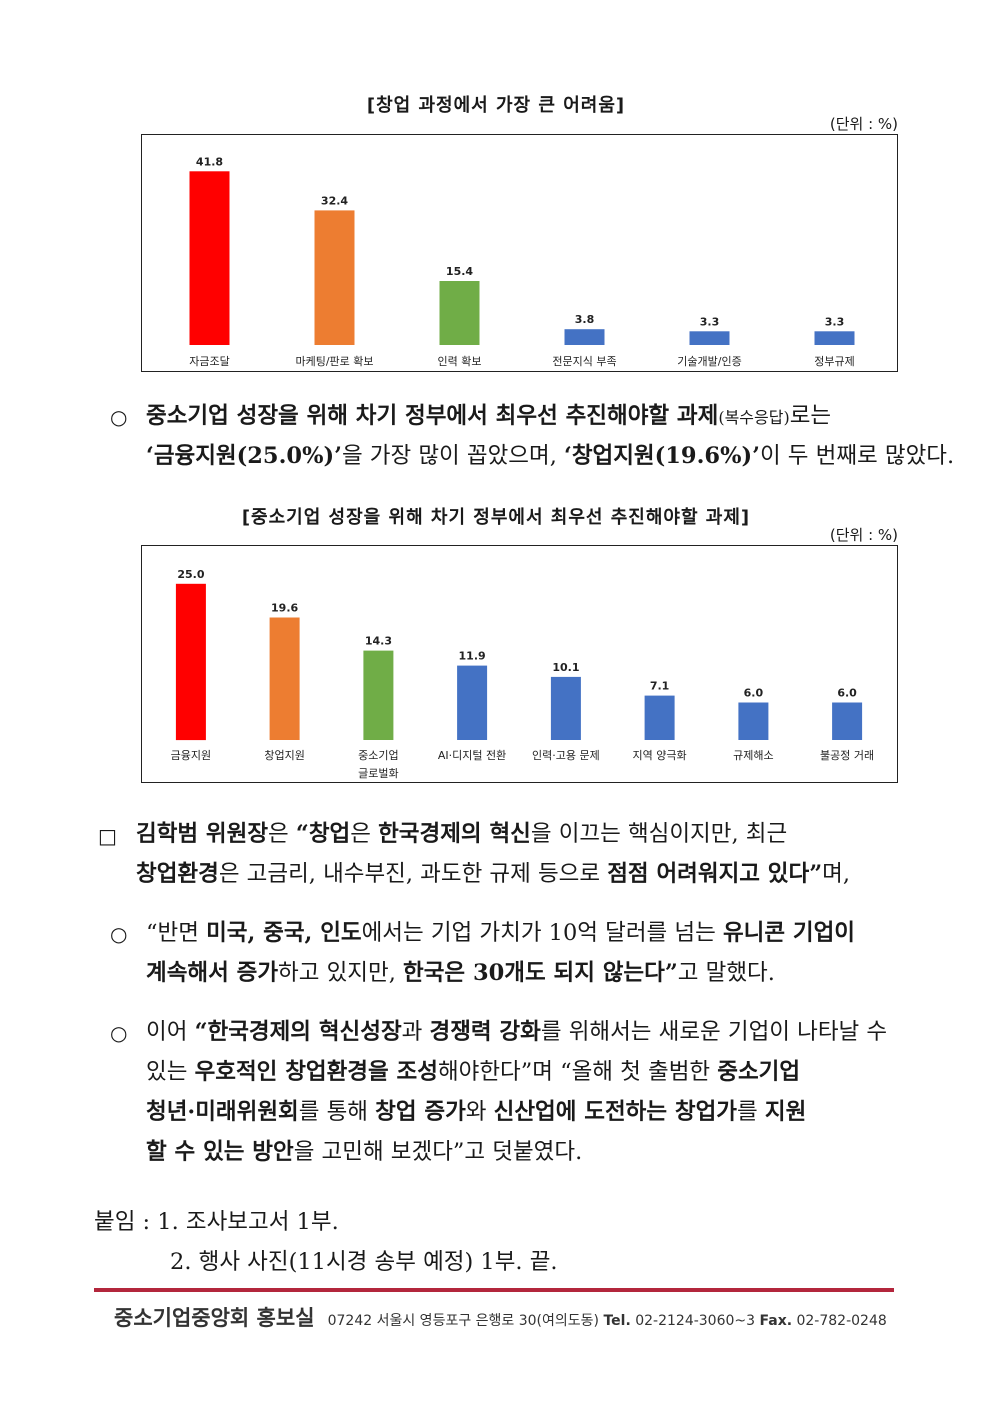  I want to click on category-label: 자금조달, so click(209, 361).